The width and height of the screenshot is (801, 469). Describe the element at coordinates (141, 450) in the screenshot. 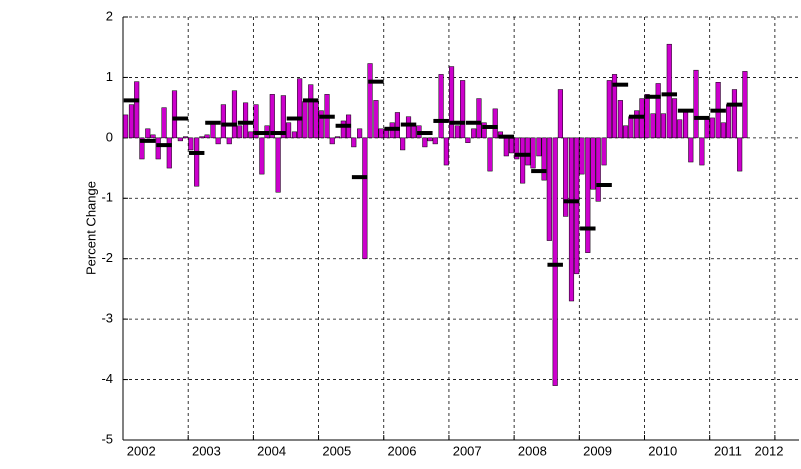

I see `x-tick-label: 2002` at that location.